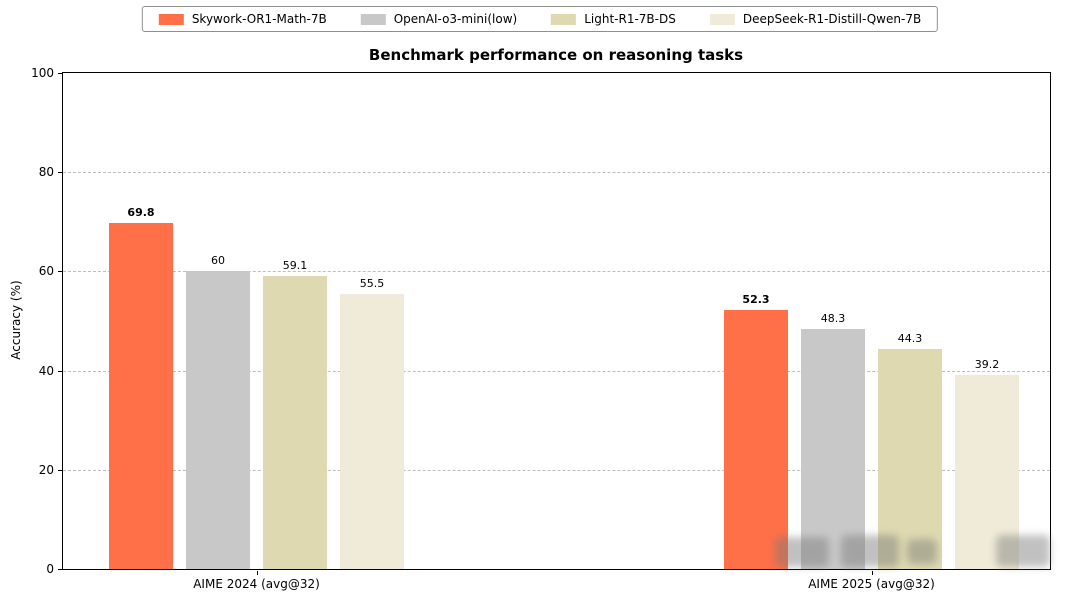 The image size is (1080, 598). I want to click on legend-label: DeepSeek-R1-Distill-Qwen-7B, so click(832, 19).